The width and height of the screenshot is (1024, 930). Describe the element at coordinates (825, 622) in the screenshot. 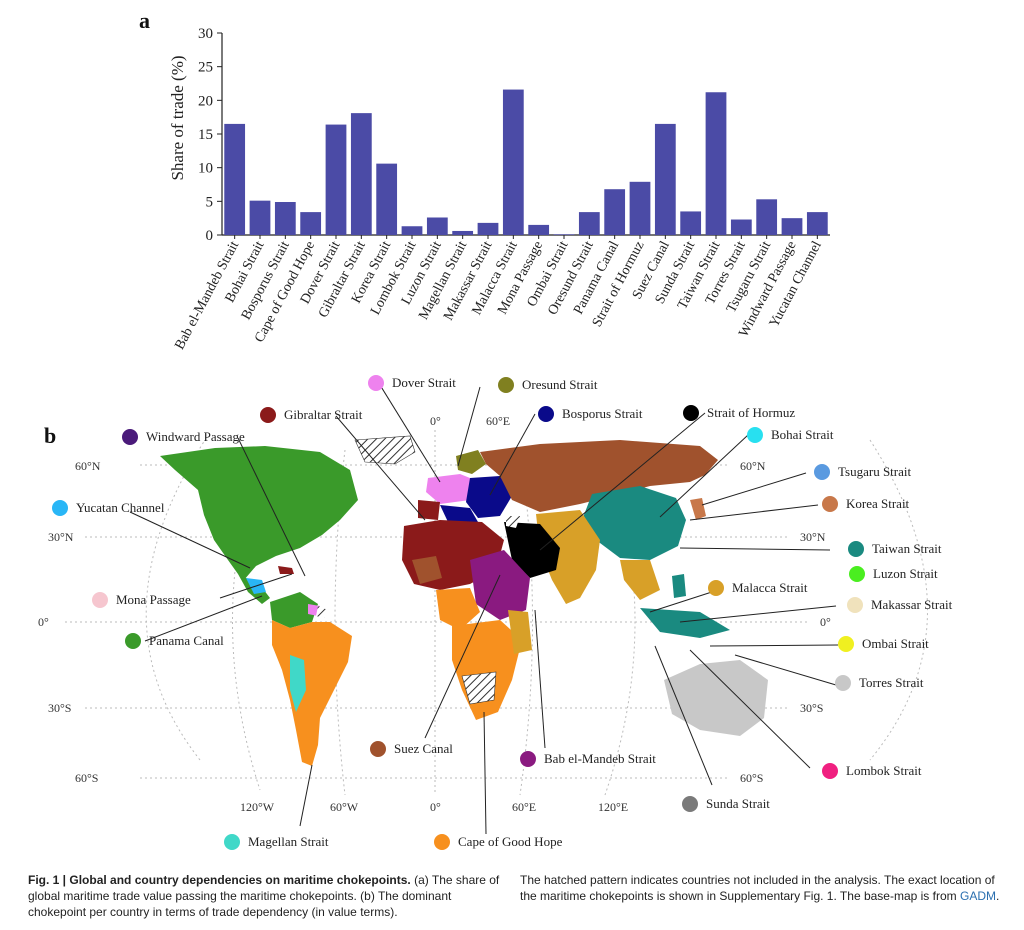

I see `lat-label-right: 0°` at that location.